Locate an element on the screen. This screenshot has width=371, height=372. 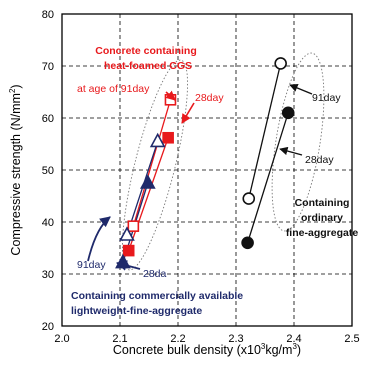
cgs-91day-label: at age of 91day is located at coordinates (113, 89).